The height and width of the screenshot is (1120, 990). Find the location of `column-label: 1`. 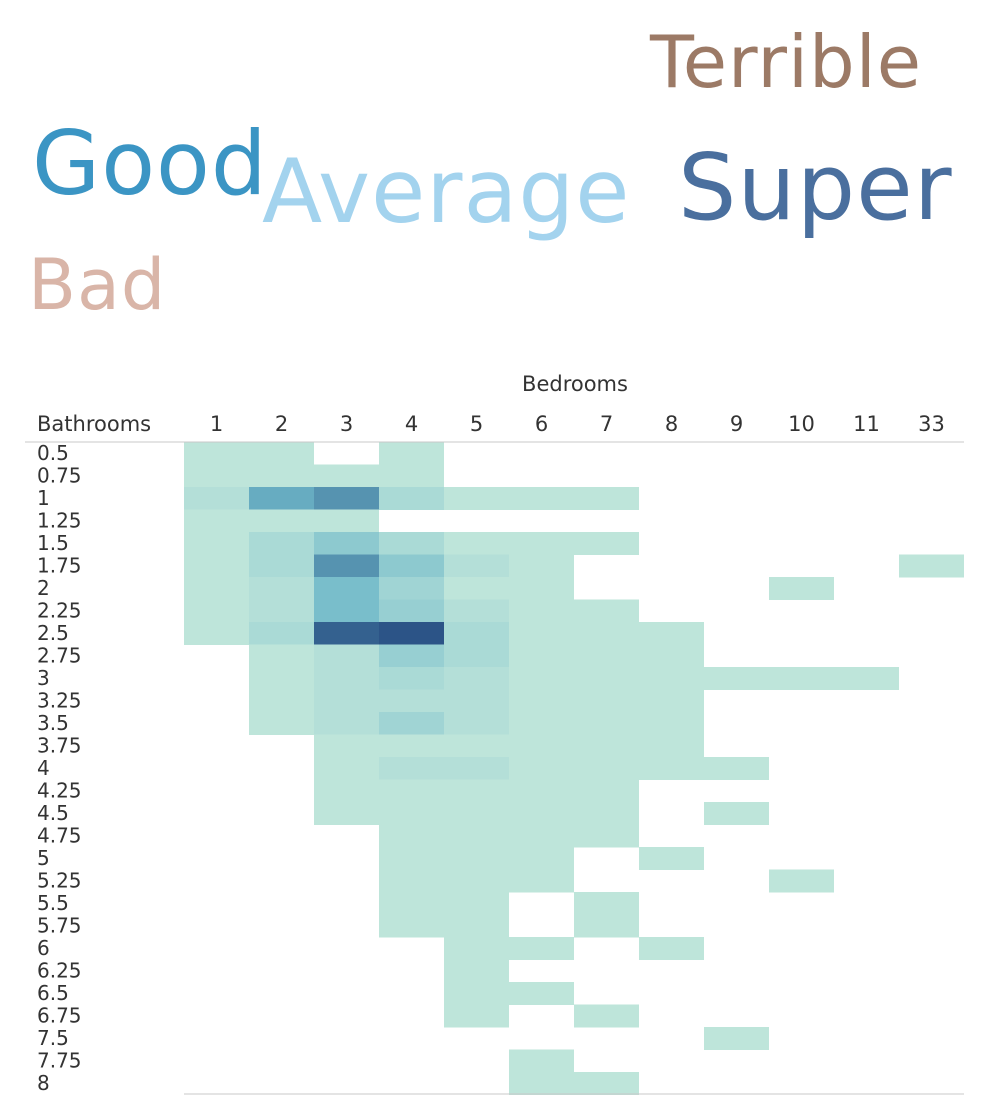

column-label: 1 is located at coordinates (216, 424).